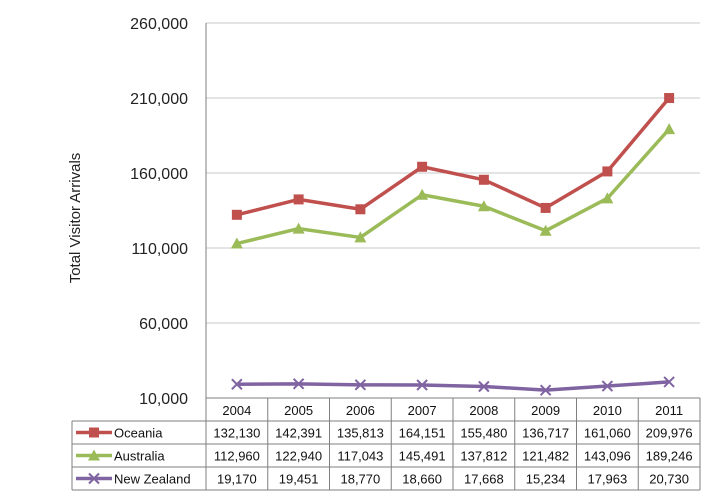 The height and width of the screenshot is (491, 706). I want to click on x-tick-label: 2006, so click(360, 410).